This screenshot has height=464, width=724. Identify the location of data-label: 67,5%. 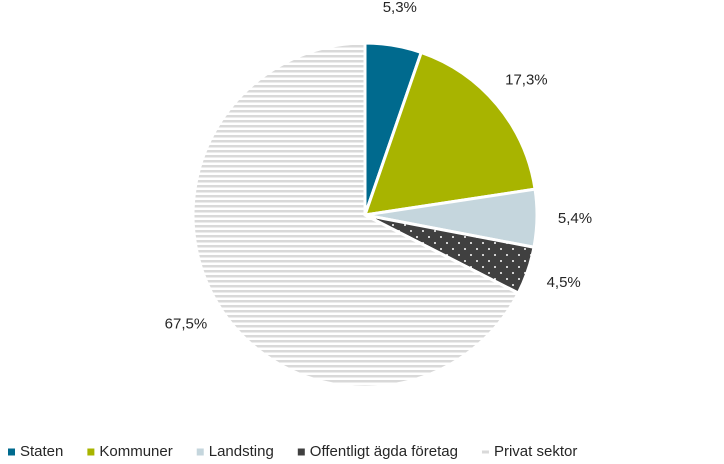
(186, 324).